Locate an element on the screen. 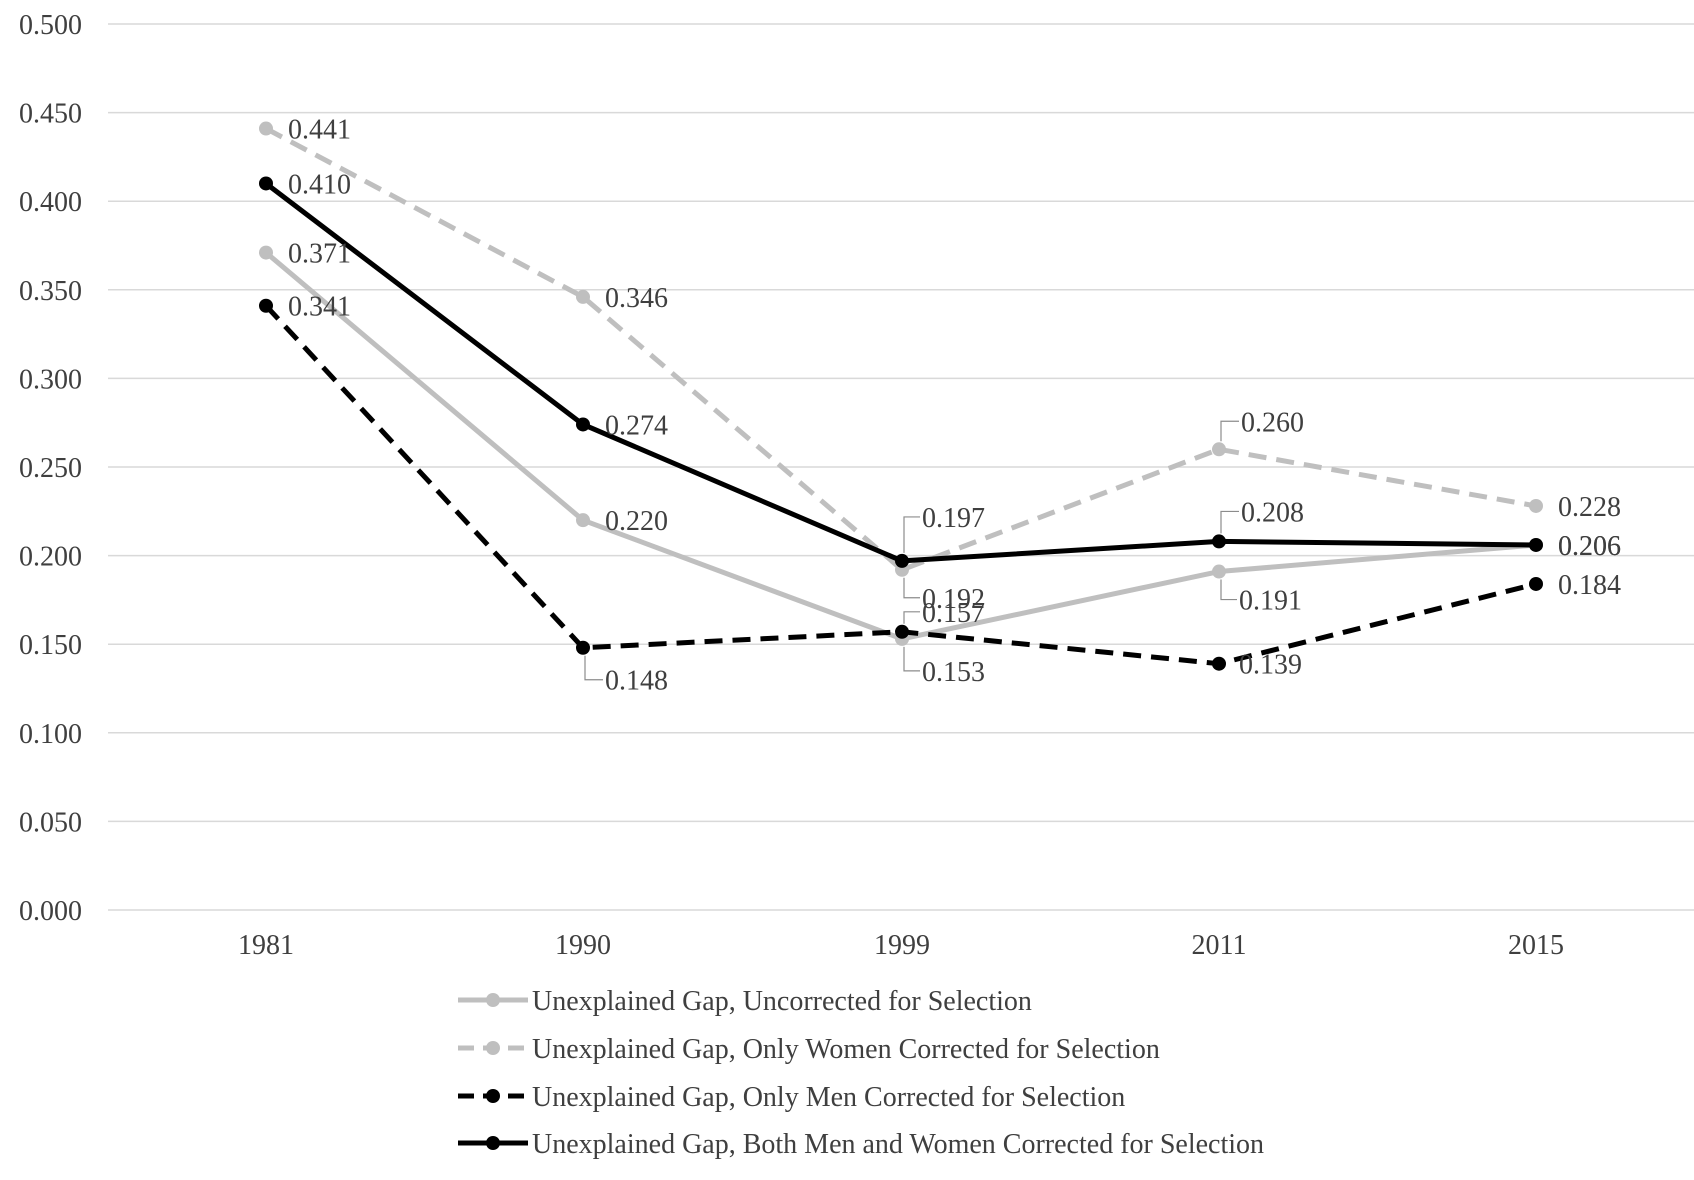 This screenshot has width=1694, height=1180. data-label: 0.157 is located at coordinates (953, 613).